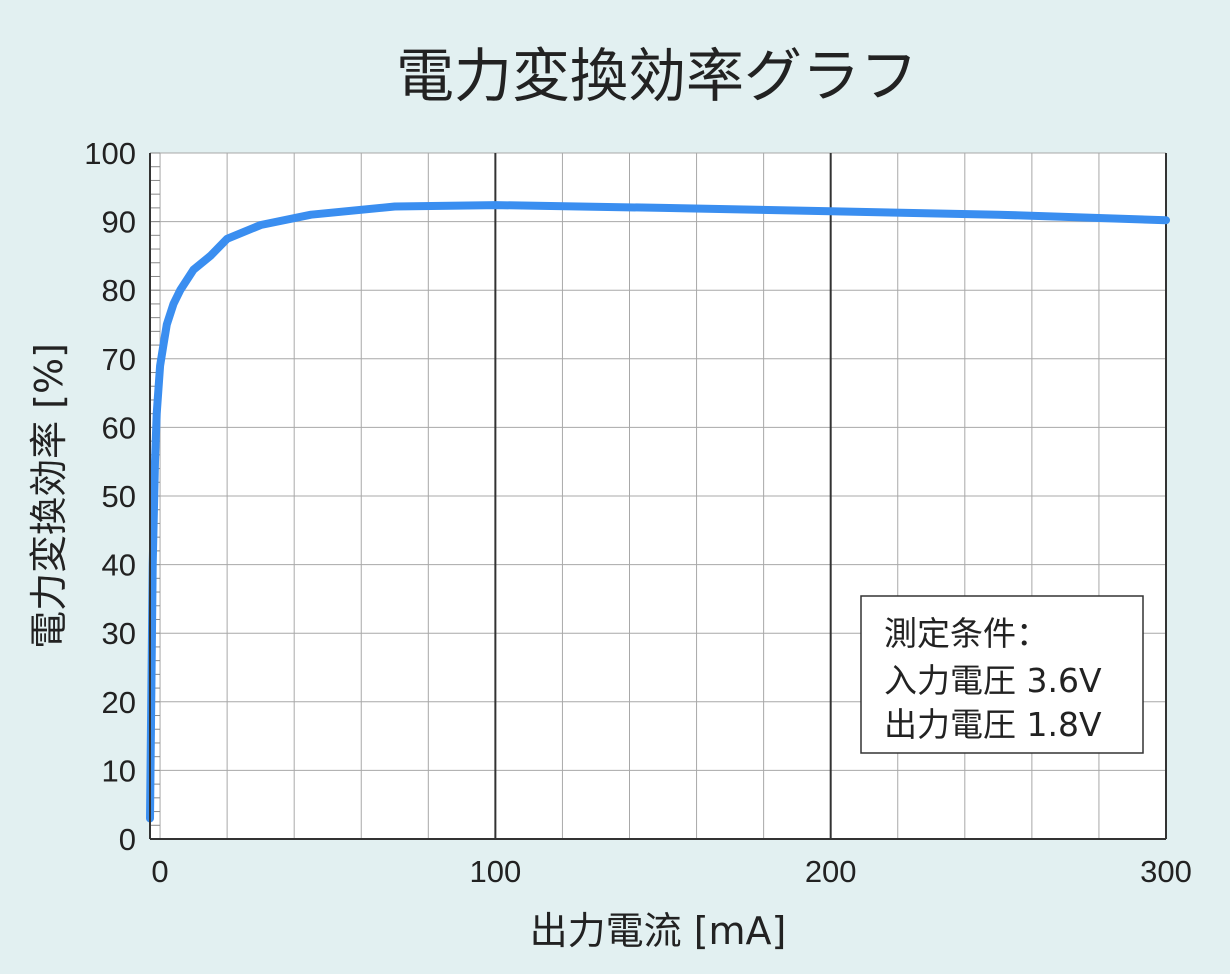 This screenshot has height=974, width=1230. I want to click on y-tick-labels: 0 10 20 30 40 50 60 70 80 90 100, so click(110, 496).